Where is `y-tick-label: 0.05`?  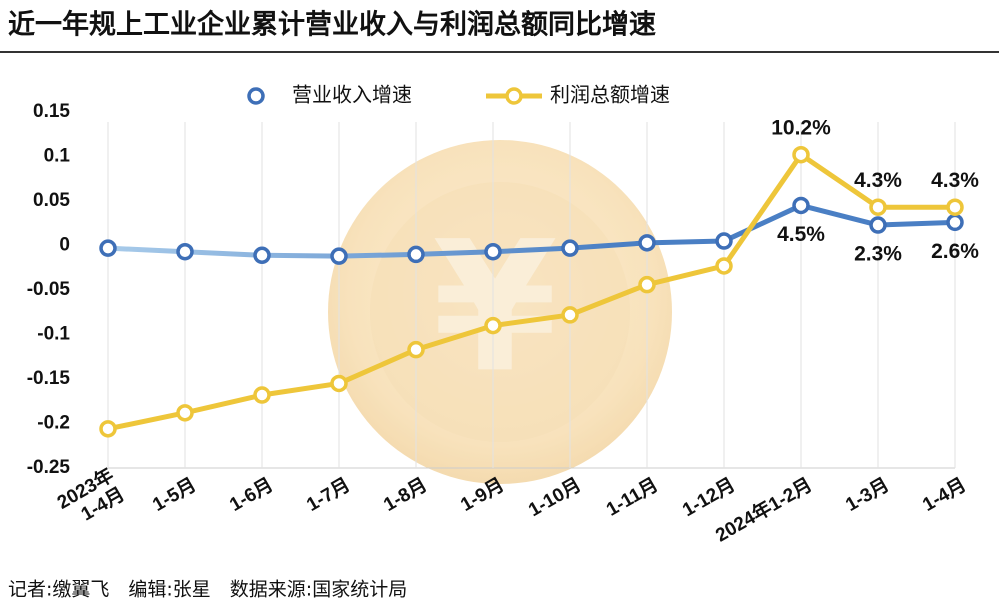
y-tick-label: 0.05 is located at coordinates (51, 200).